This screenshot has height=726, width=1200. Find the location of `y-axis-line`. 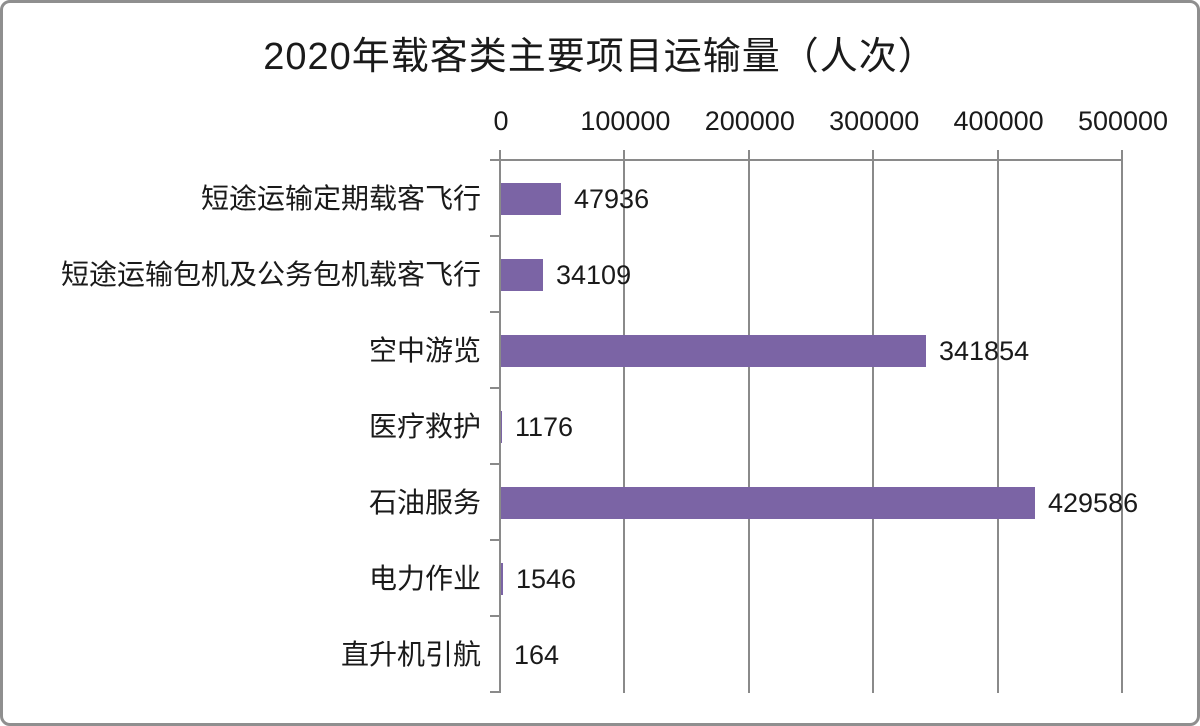

y-axis-line is located at coordinates (500, 426).